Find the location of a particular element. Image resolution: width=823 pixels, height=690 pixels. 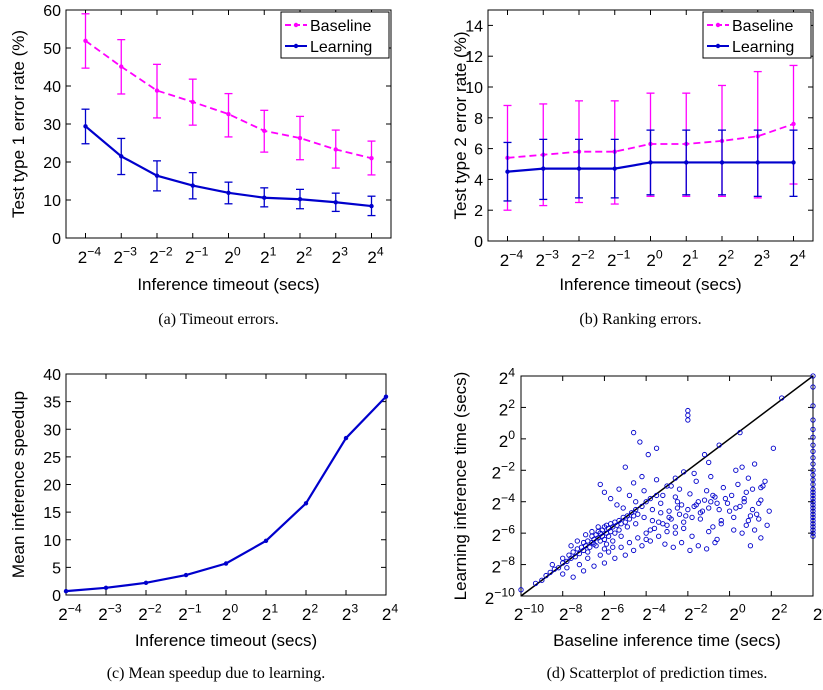

y-tick-label: 2 is located at coordinates (478, 211).